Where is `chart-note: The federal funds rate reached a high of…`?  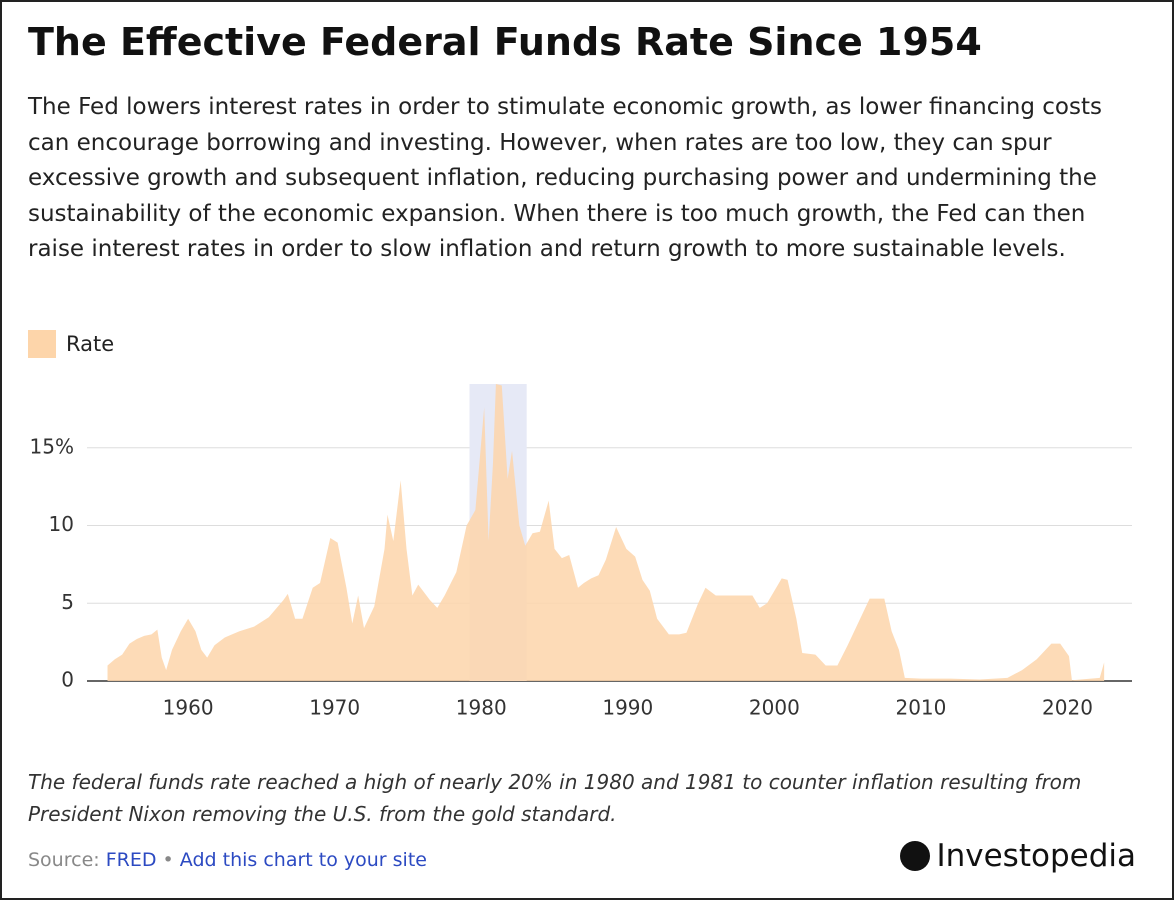
chart-note: The federal funds rate reached a high of… is located at coordinates (555, 798).